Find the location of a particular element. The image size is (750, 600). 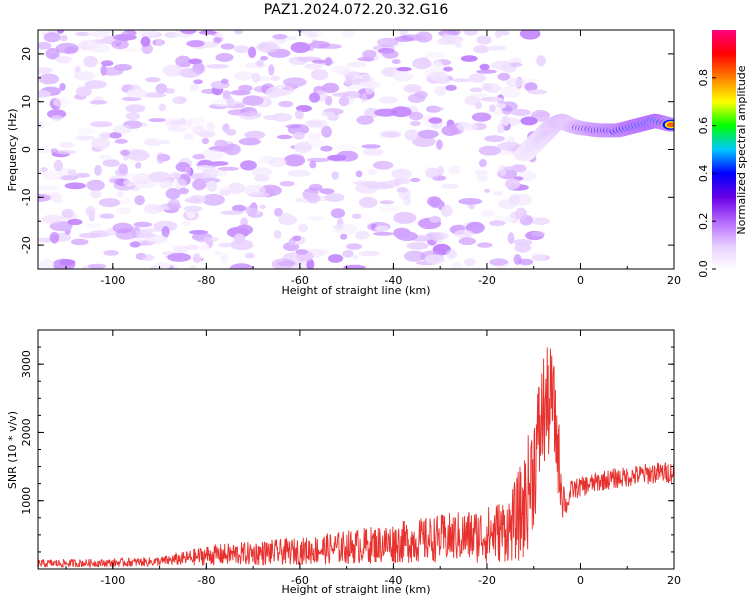

snr-y-tick-label: 2000 is located at coordinates (26, 432).